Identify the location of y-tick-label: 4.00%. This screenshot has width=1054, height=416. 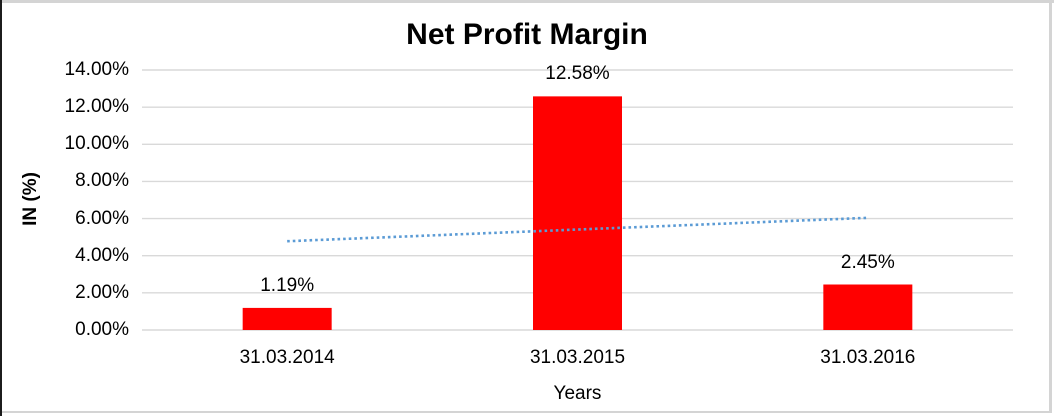
(102, 255).